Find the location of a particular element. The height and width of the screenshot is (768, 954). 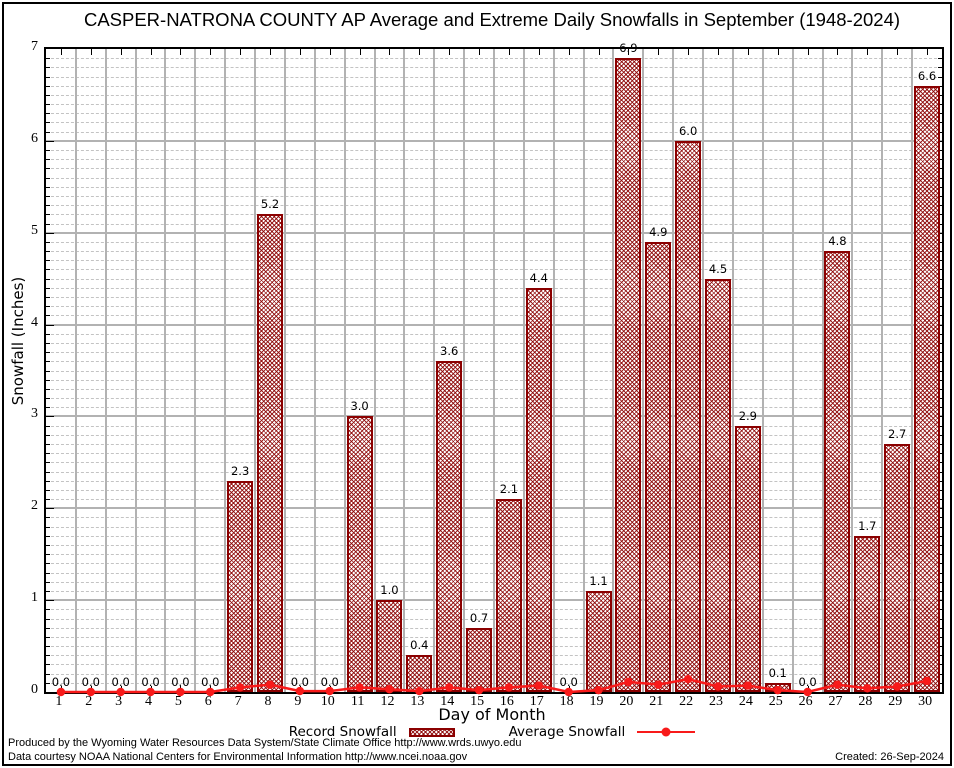

bar-value-label: 2.7 is located at coordinates (897, 434).